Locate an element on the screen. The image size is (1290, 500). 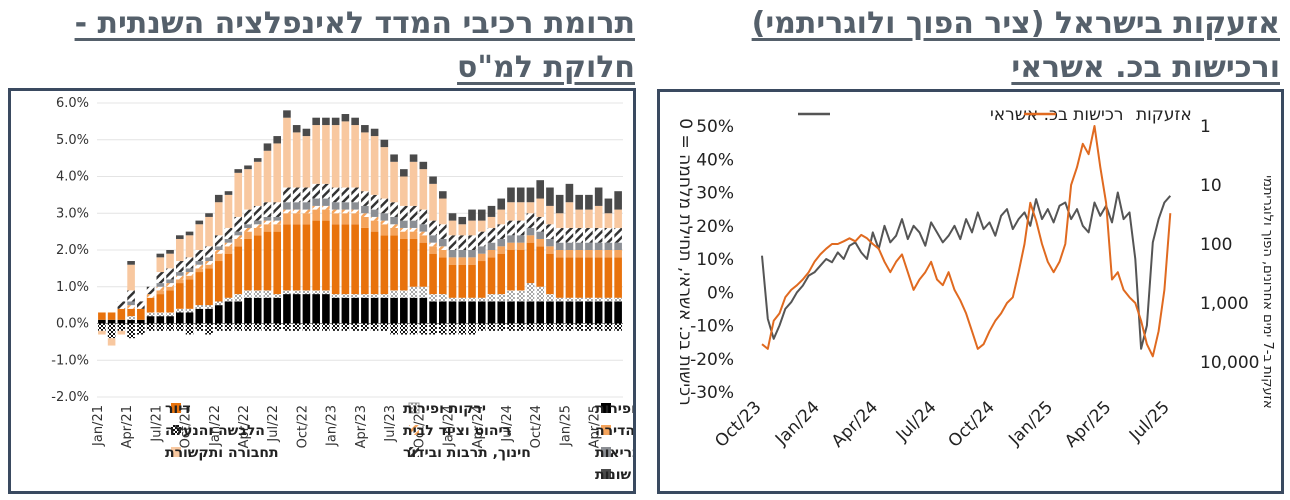
x-tick-label: Jul/24 is located at coordinates (507, 424).